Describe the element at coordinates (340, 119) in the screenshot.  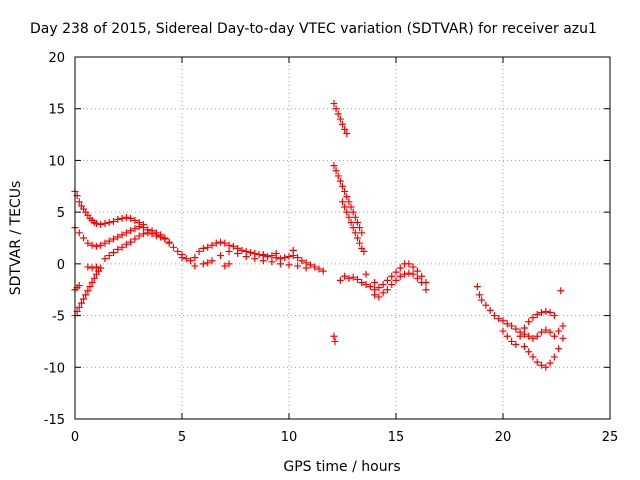
I see `series-track-noon-upper` at that location.